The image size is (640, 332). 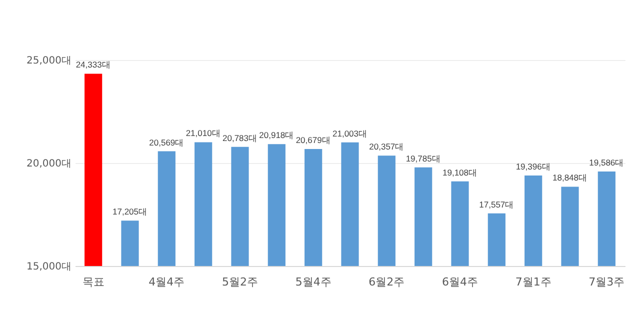 I want to click on data-label: 24,333대, so click(x=93, y=65).